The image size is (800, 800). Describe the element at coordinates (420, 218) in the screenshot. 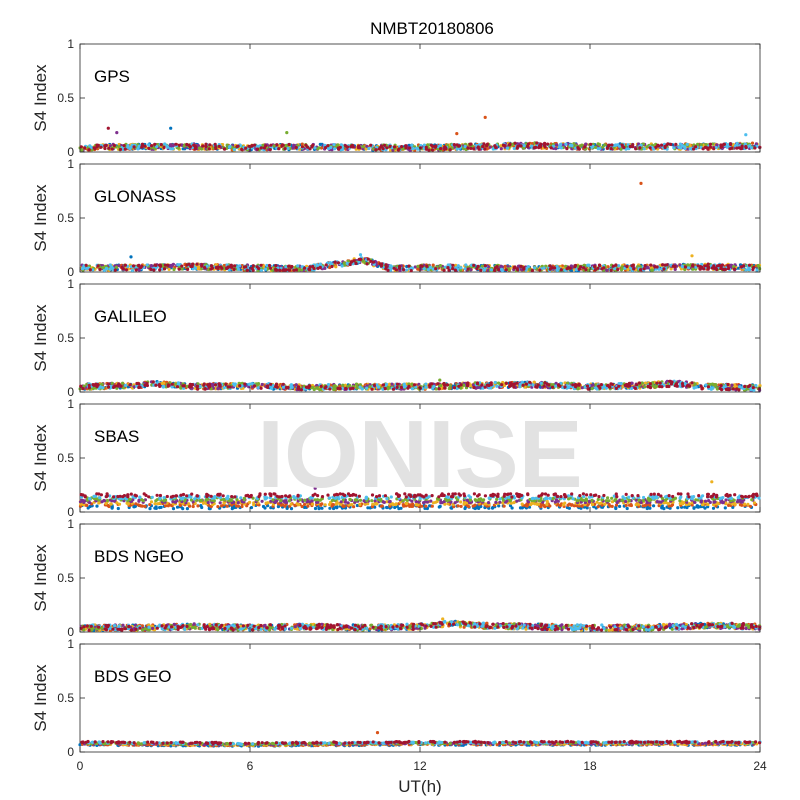

I see `axes-frame` at that location.